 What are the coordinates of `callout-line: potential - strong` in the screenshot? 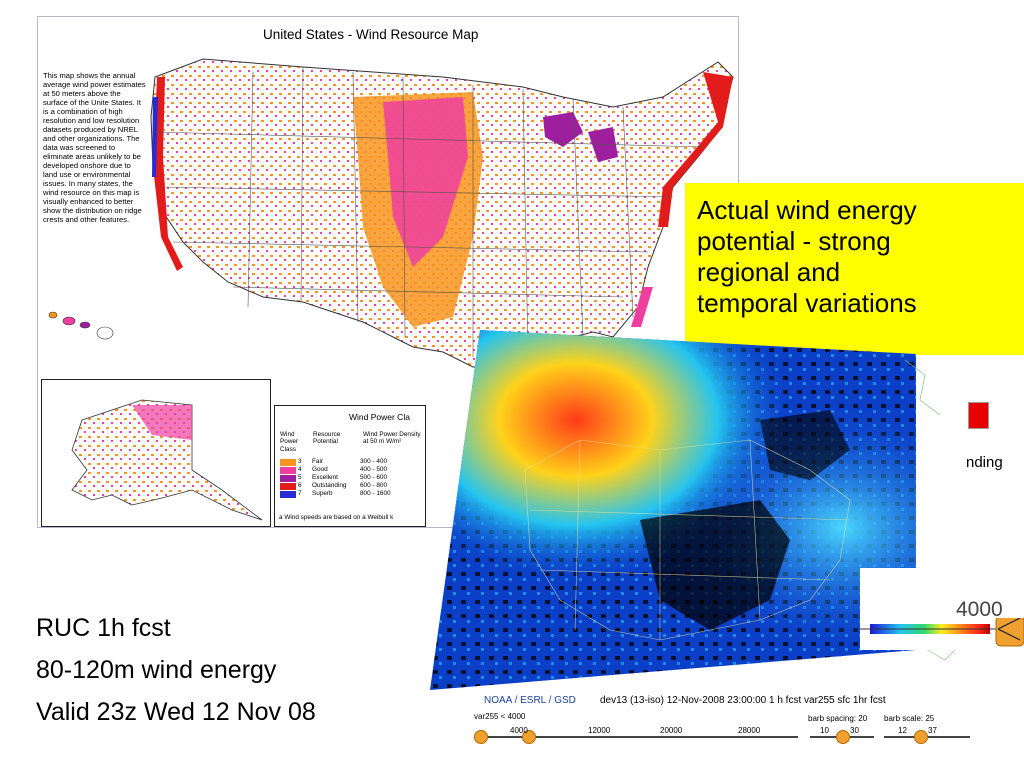 It's located at (794, 241).